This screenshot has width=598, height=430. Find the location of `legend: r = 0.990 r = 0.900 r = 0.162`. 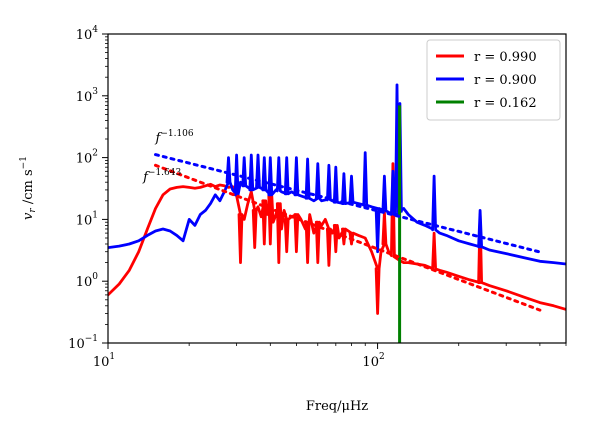

legend: r = 0.990 r = 0.900 r = 0.162 is located at coordinates (493, 80).